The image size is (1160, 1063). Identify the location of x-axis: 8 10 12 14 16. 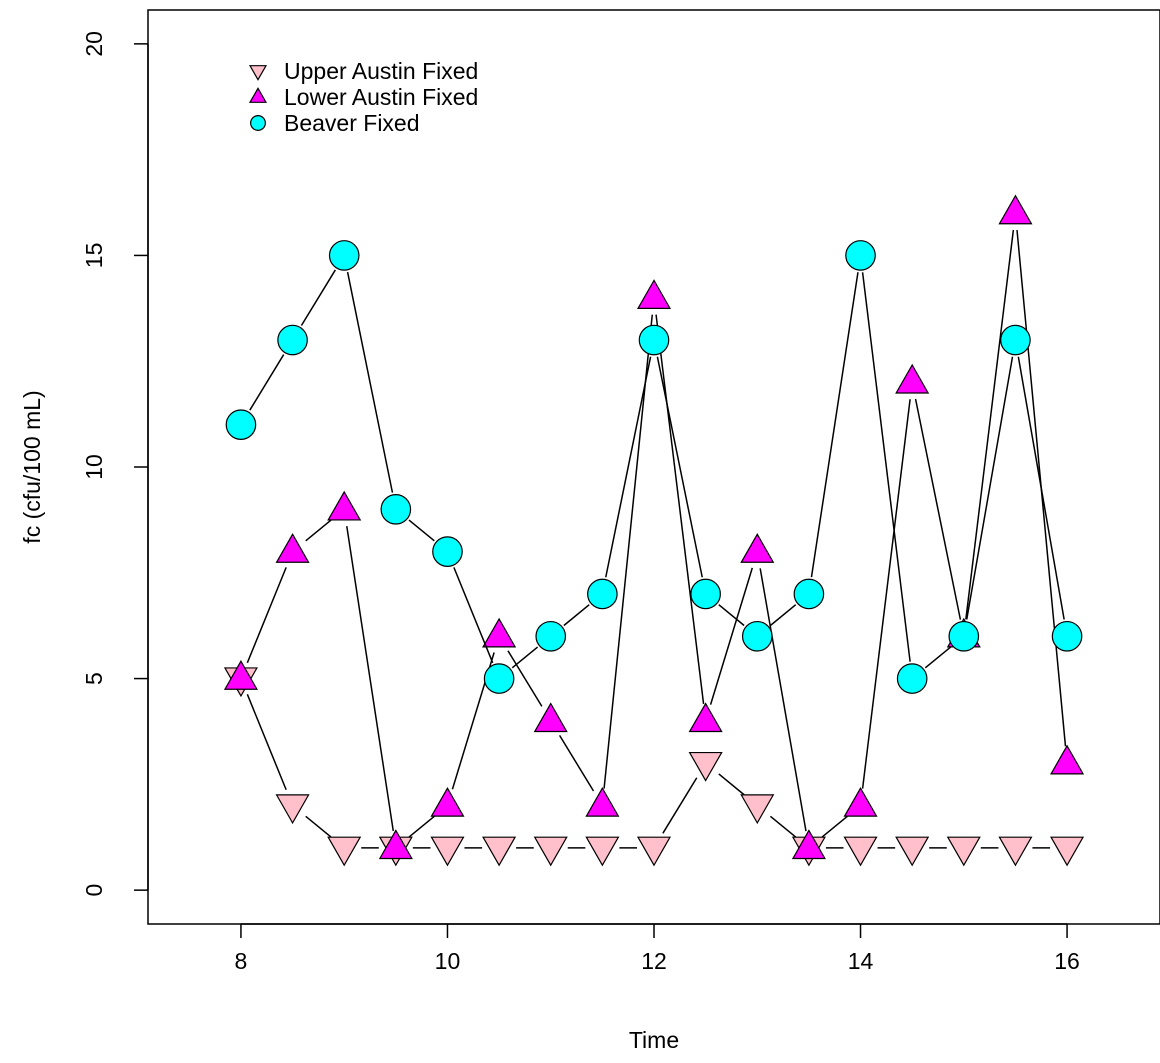
(657, 948).